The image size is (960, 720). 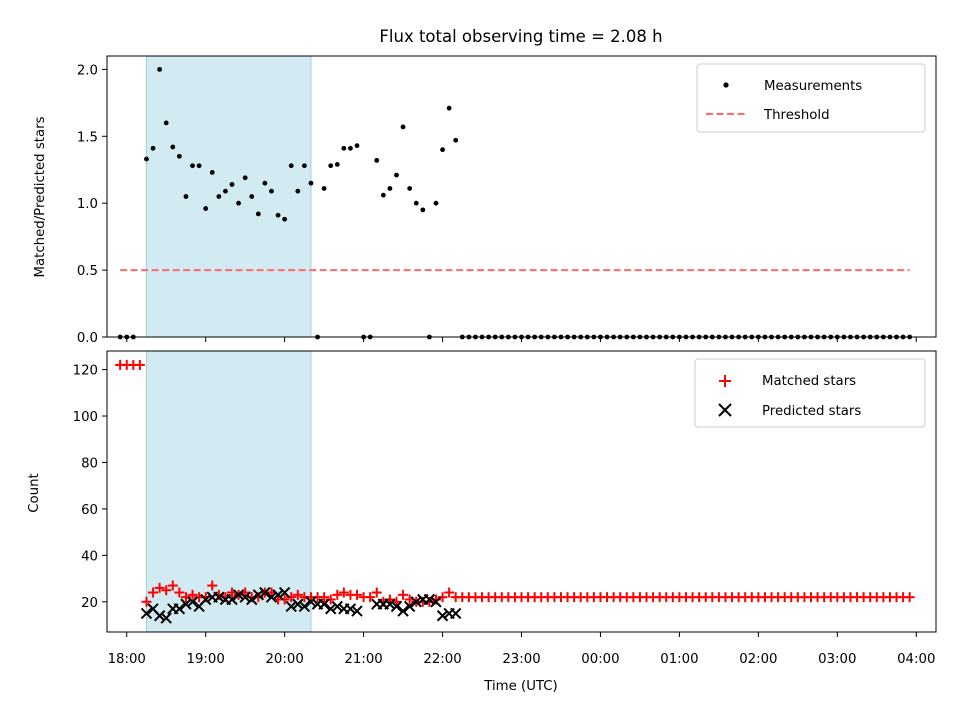 I want to click on top-legend-box, so click(x=811, y=98).